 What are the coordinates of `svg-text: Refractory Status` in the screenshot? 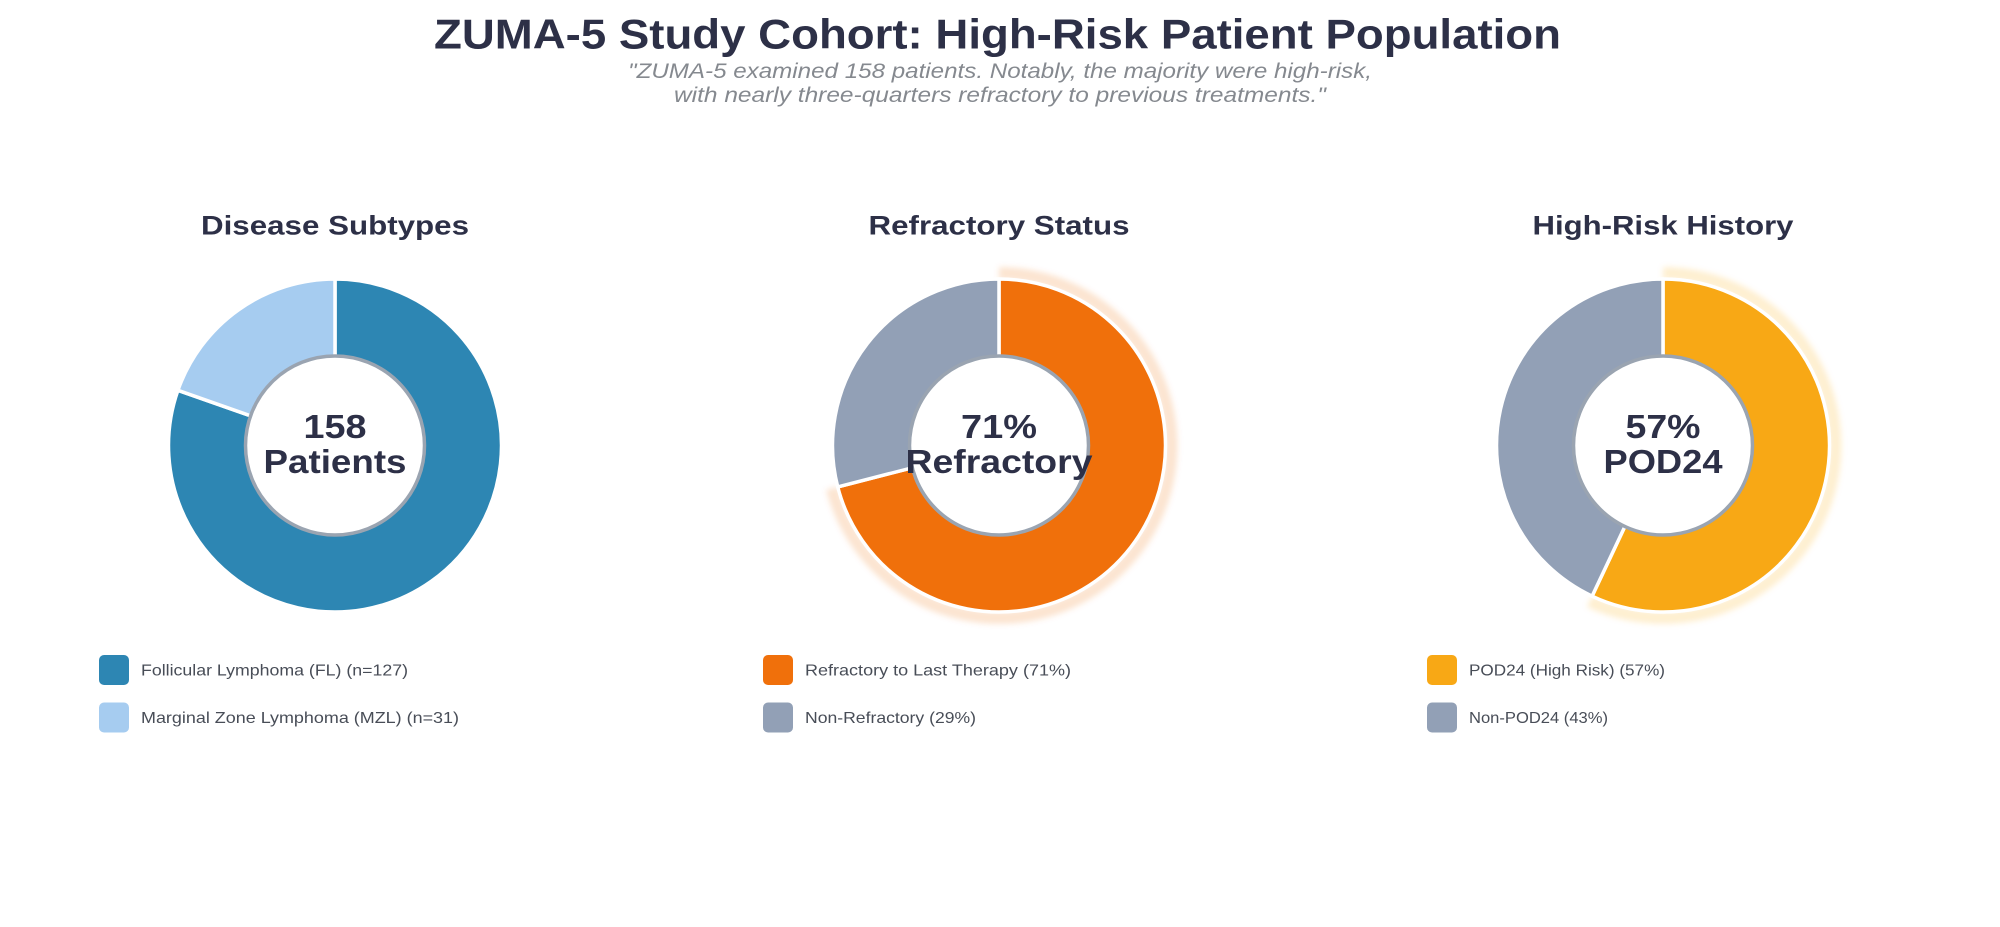 It's located at (999, 226).